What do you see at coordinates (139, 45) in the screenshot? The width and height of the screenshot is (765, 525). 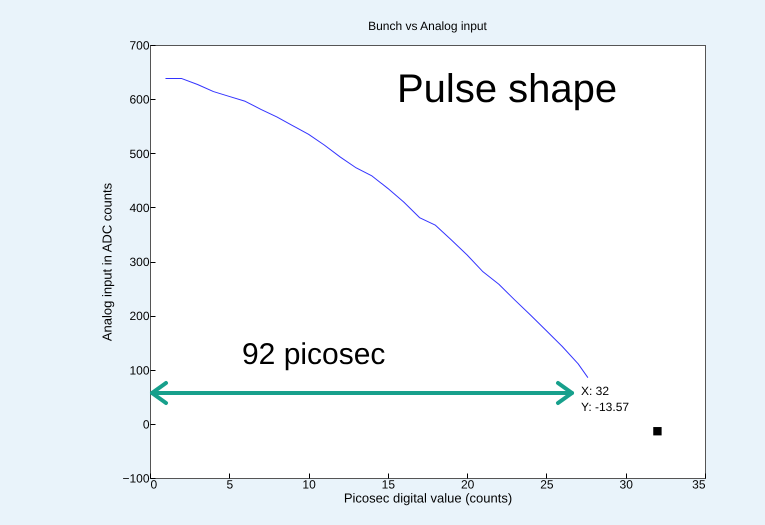 I see `y-tick-label: 700` at bounding box center [139, 45].